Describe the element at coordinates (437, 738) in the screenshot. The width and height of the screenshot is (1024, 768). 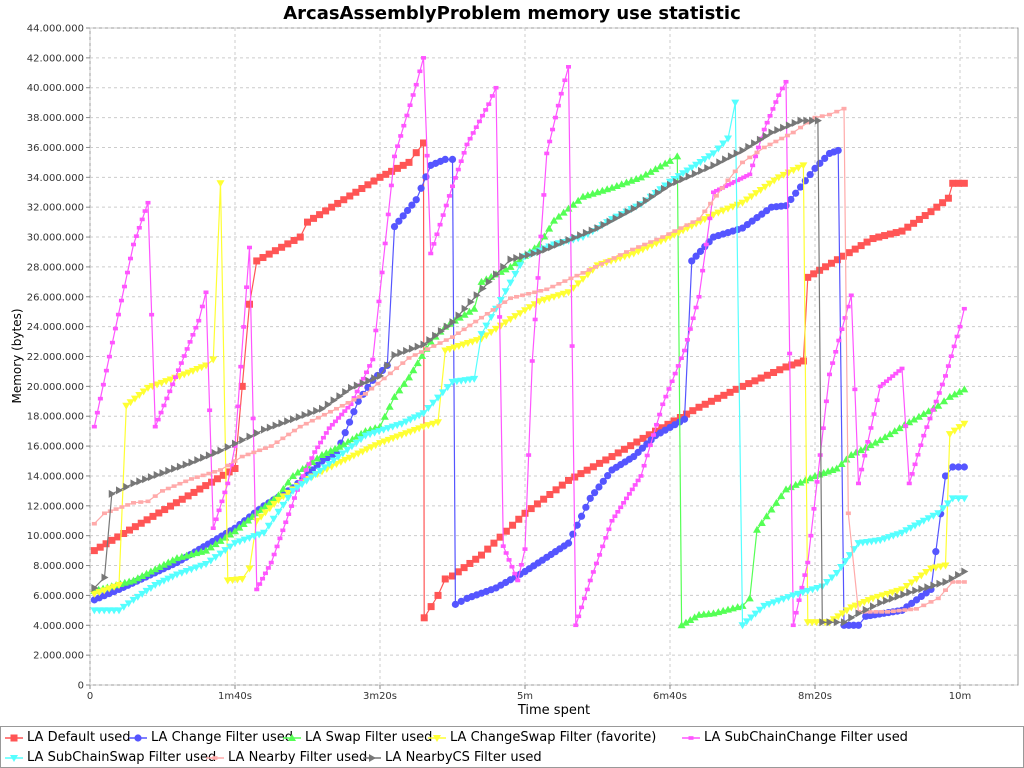
I see `legend-swatch` at that location.